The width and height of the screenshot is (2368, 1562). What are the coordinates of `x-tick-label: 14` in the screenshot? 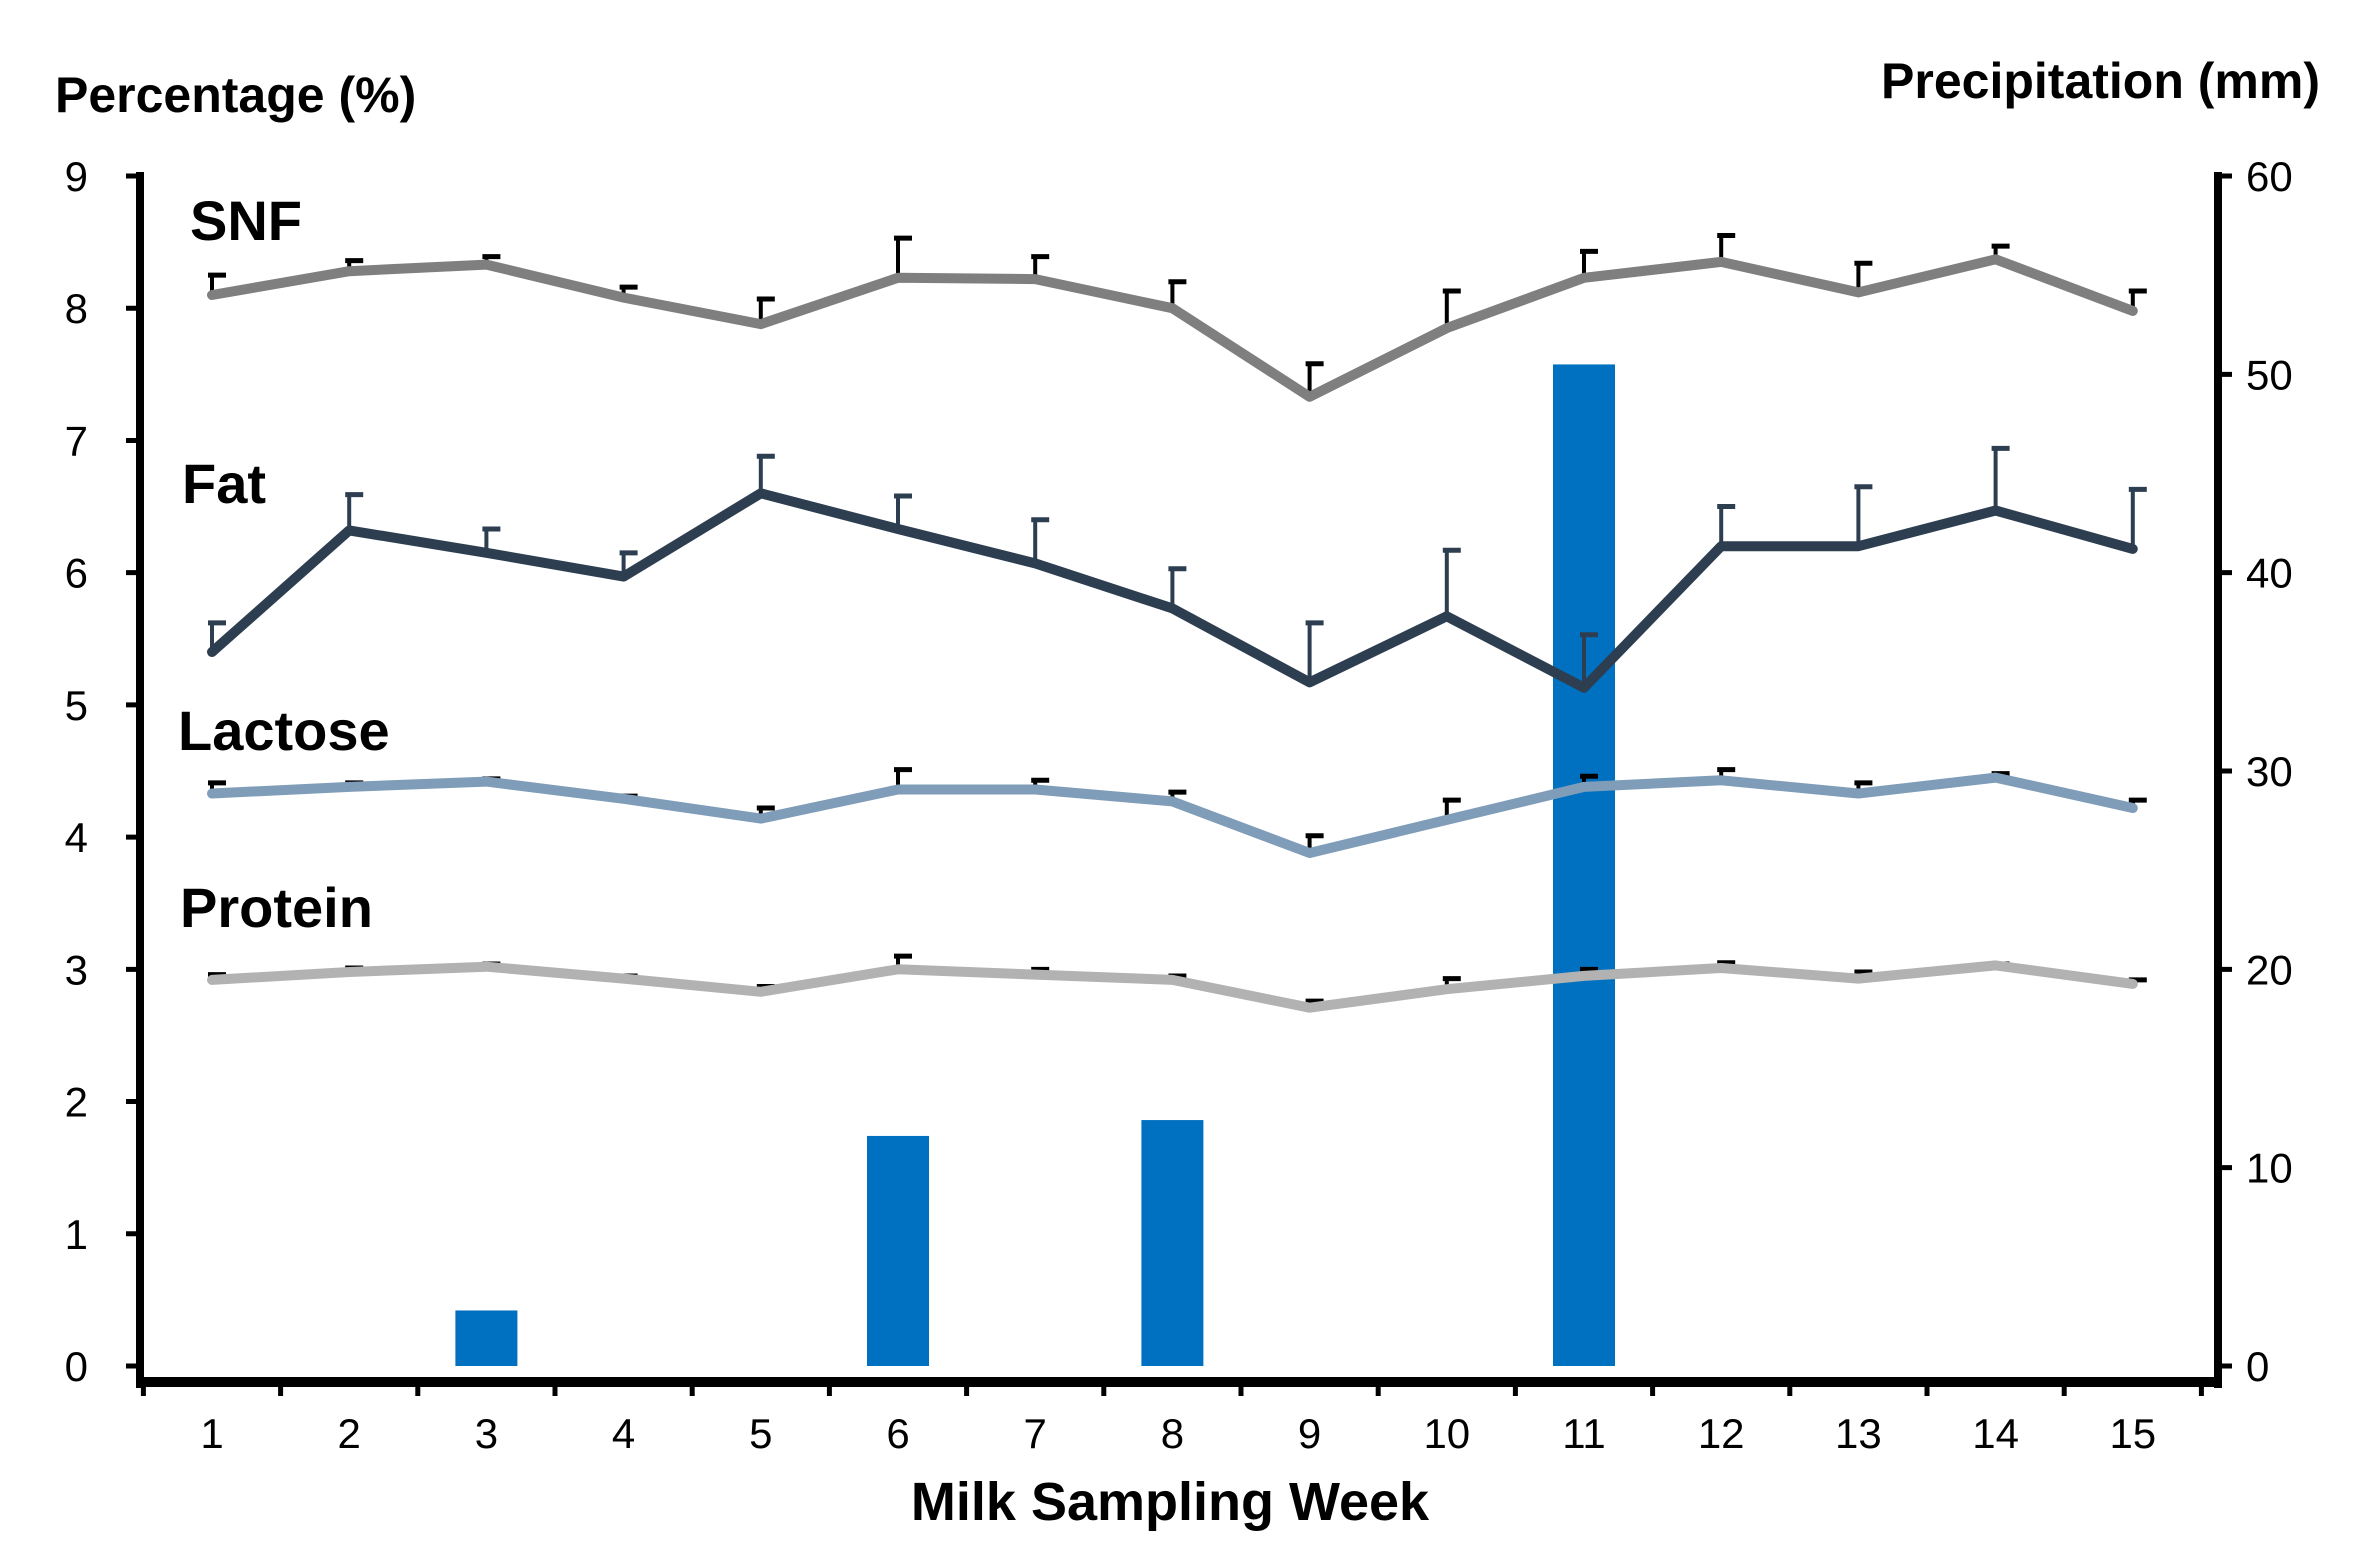 It's located at (1995, 1433).